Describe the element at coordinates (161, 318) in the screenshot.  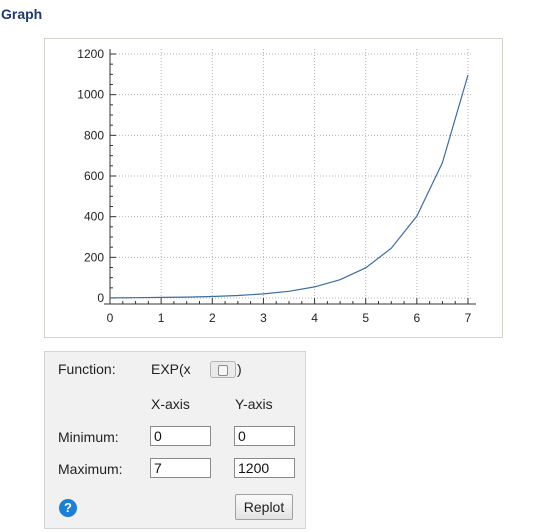
I see `x-tick-label: 1` at that location.